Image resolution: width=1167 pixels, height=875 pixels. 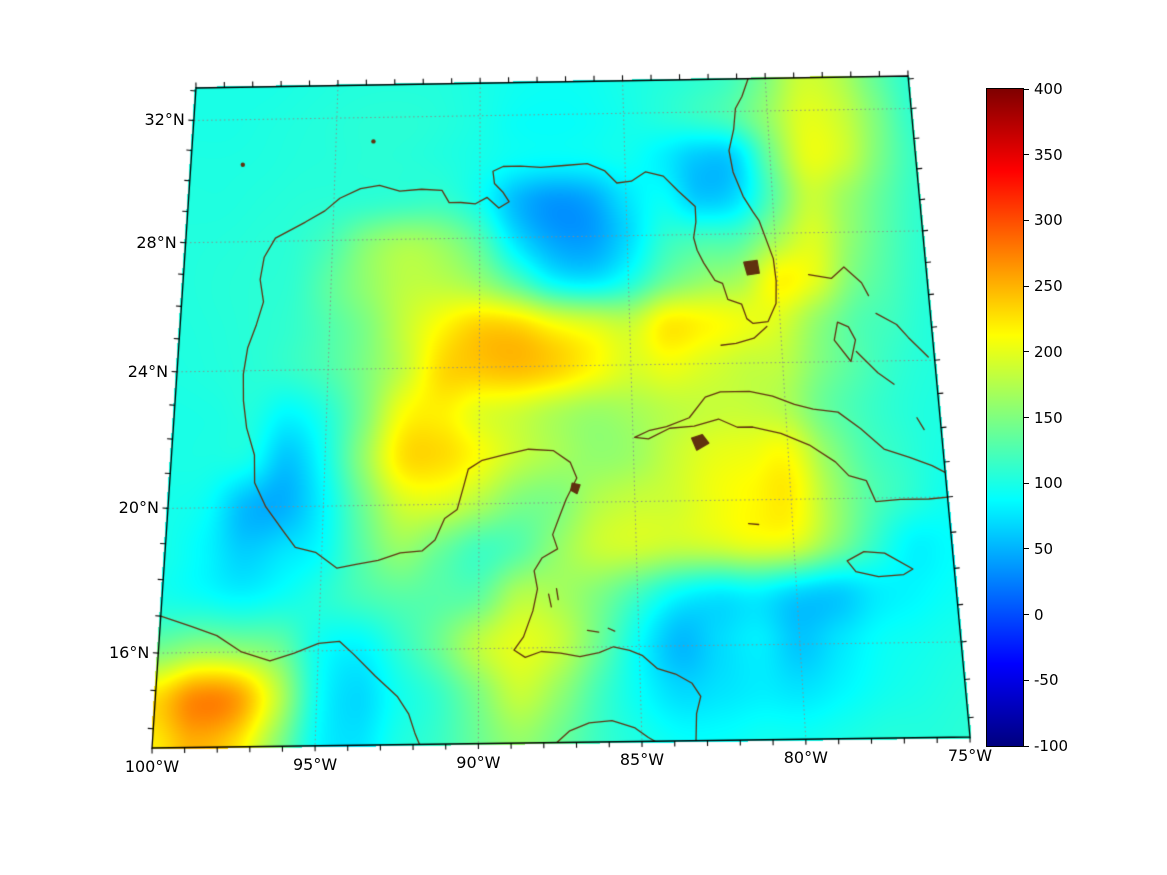 I want to click on colorbar-tick-label: -100, so click(x=1051, y=746).